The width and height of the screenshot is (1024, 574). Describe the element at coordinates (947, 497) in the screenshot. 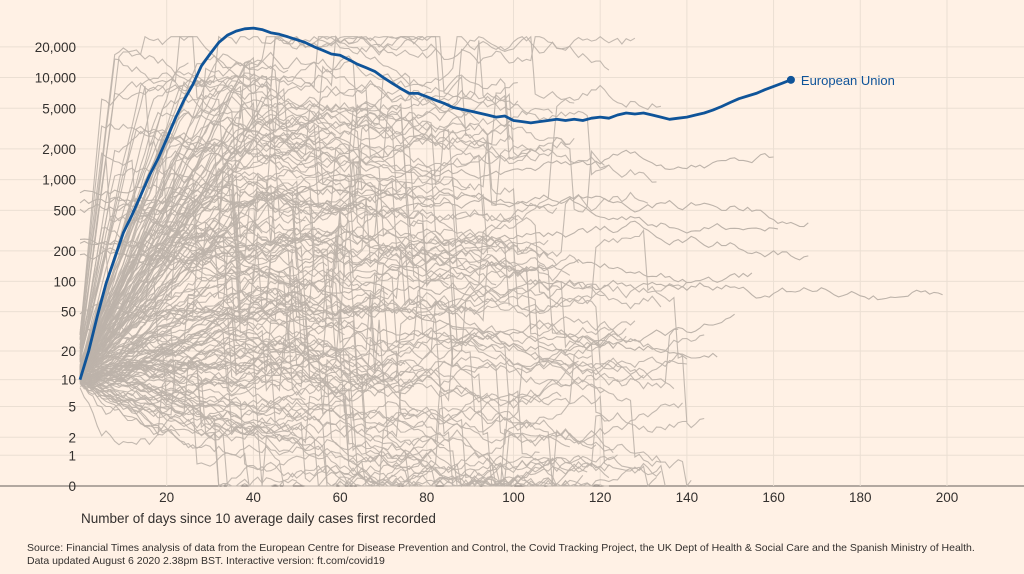

I see `x-tick-label: 200` at that location.